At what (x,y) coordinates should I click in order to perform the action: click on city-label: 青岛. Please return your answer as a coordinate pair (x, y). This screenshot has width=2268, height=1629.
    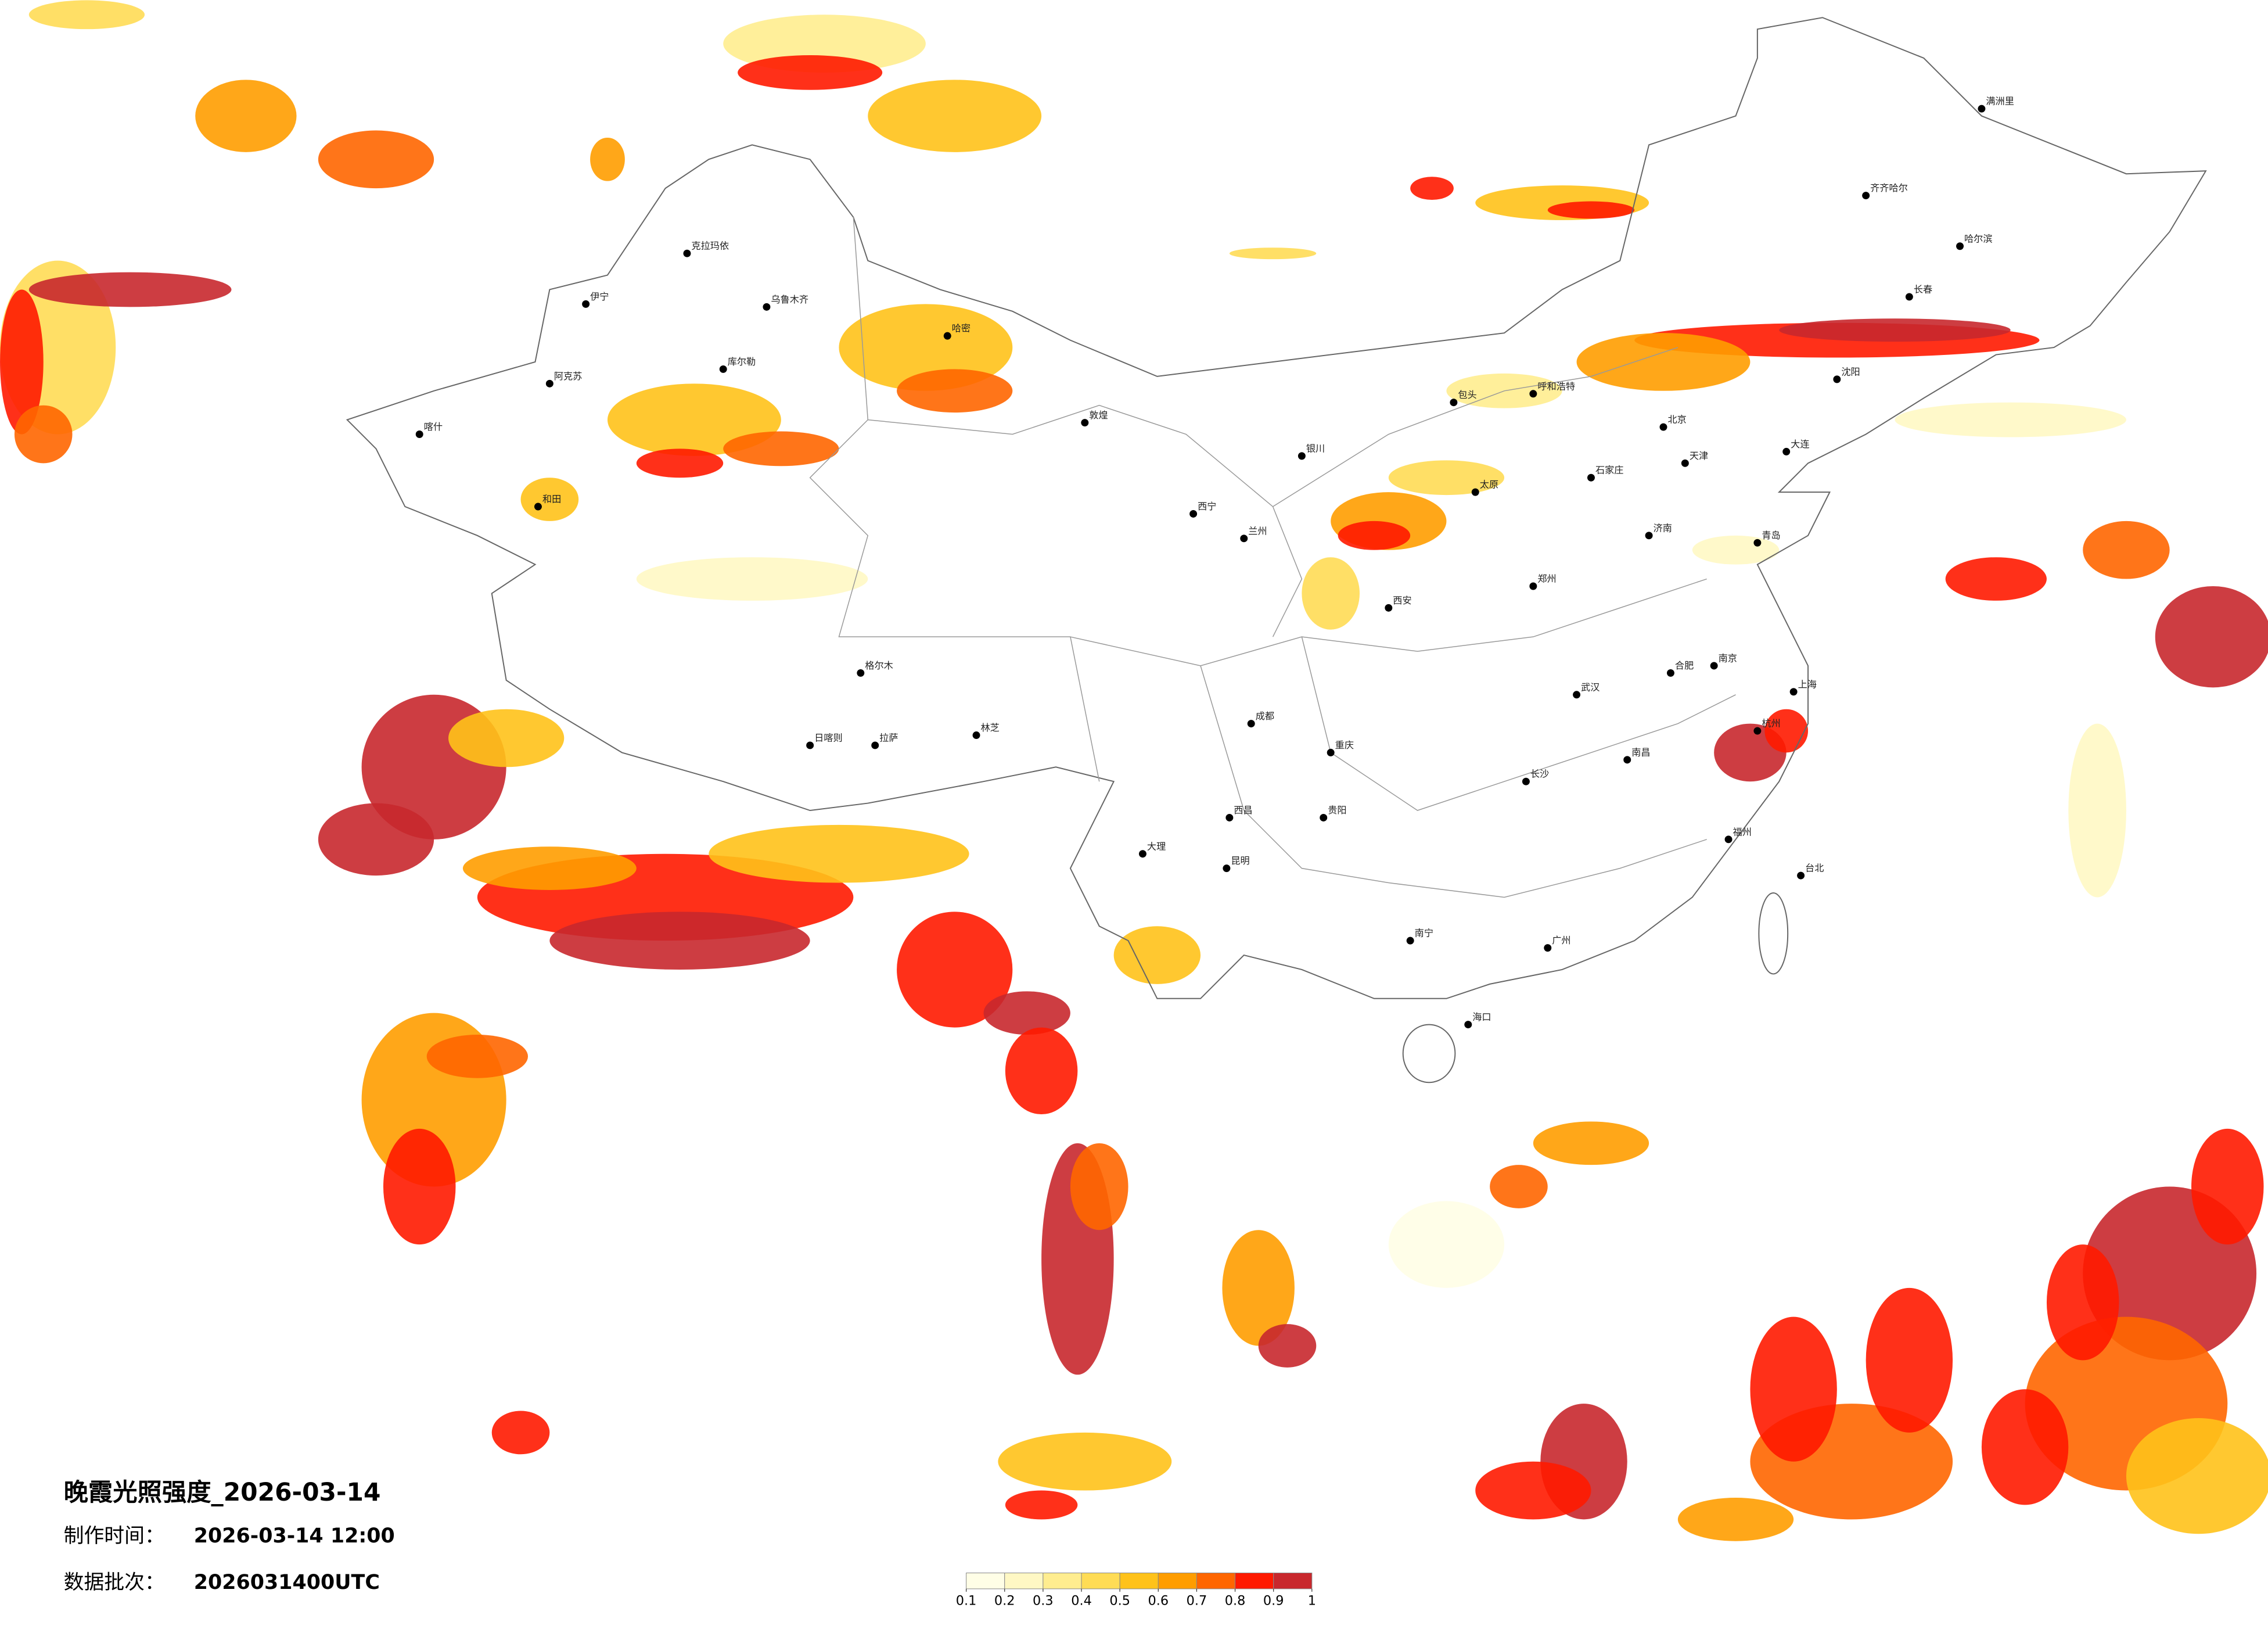
    Looking at the image, I should click on (1771, 535).